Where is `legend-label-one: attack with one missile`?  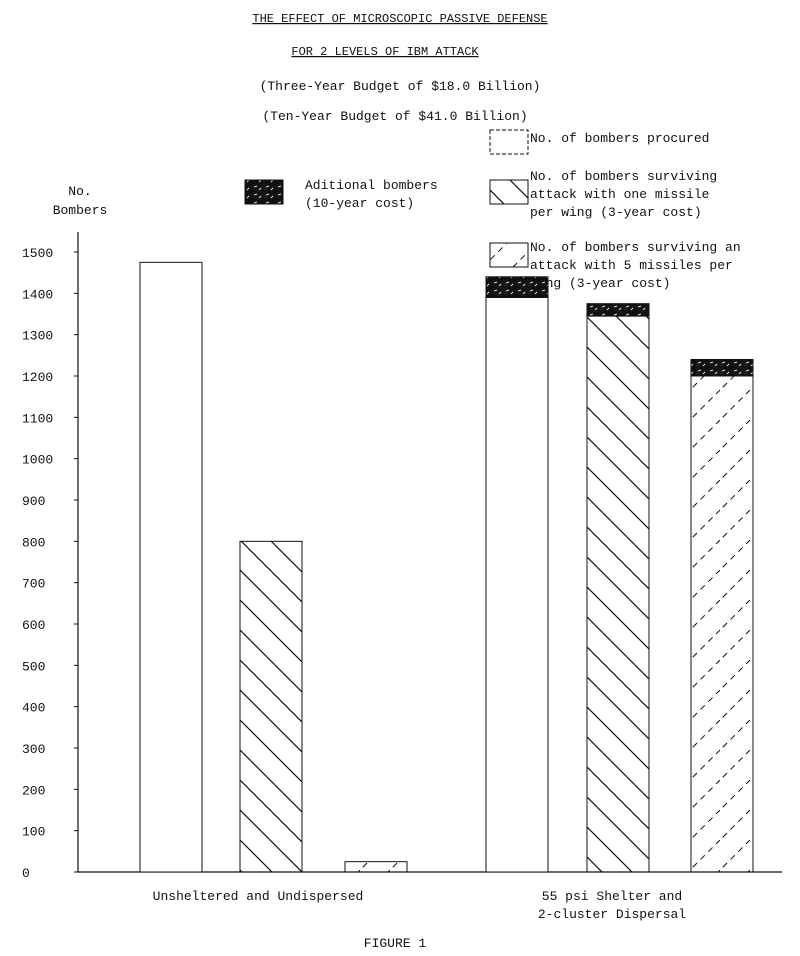 legend-label-one: attack with one missile is located at coordinates (619, 194).